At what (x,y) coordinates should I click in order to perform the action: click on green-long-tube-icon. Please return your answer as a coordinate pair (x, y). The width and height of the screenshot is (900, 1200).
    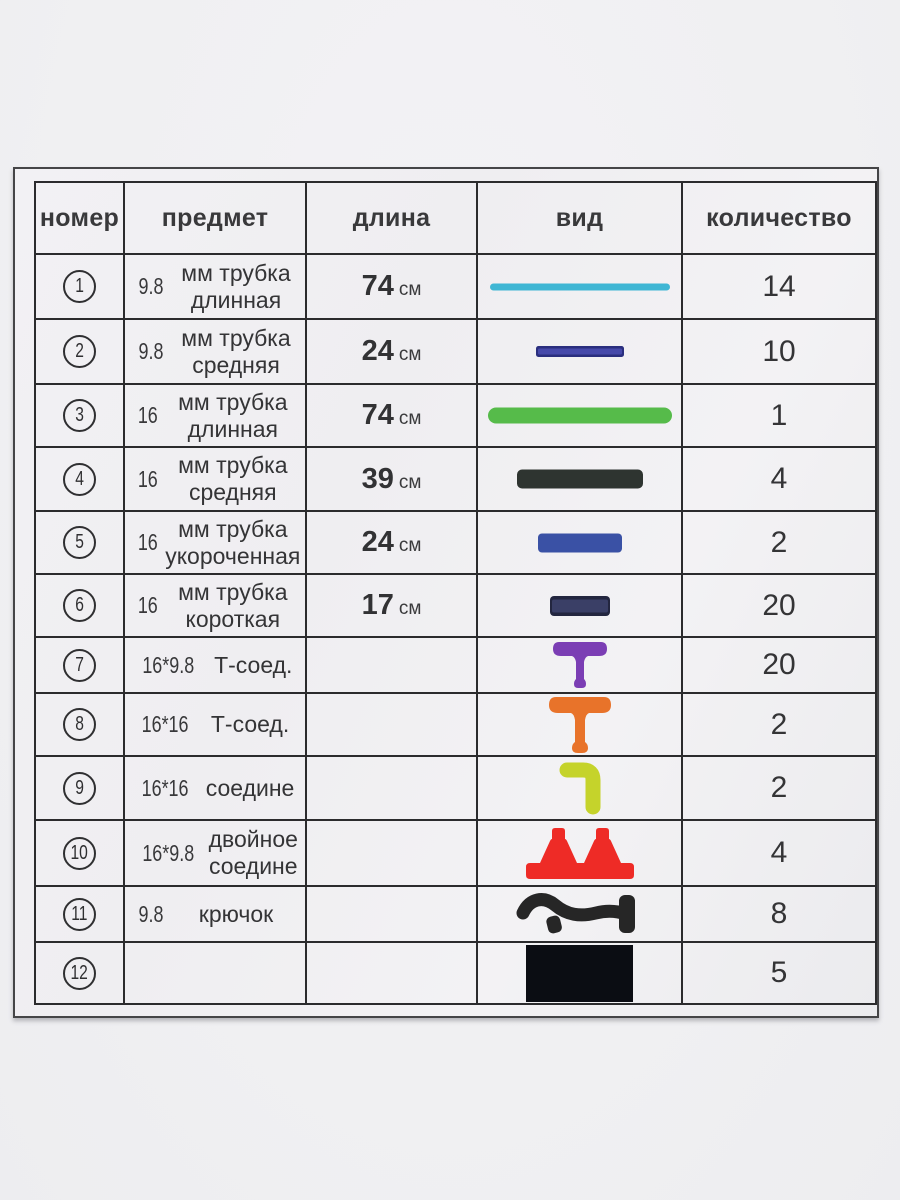
    Looking at the image, I should click on (579, 415).